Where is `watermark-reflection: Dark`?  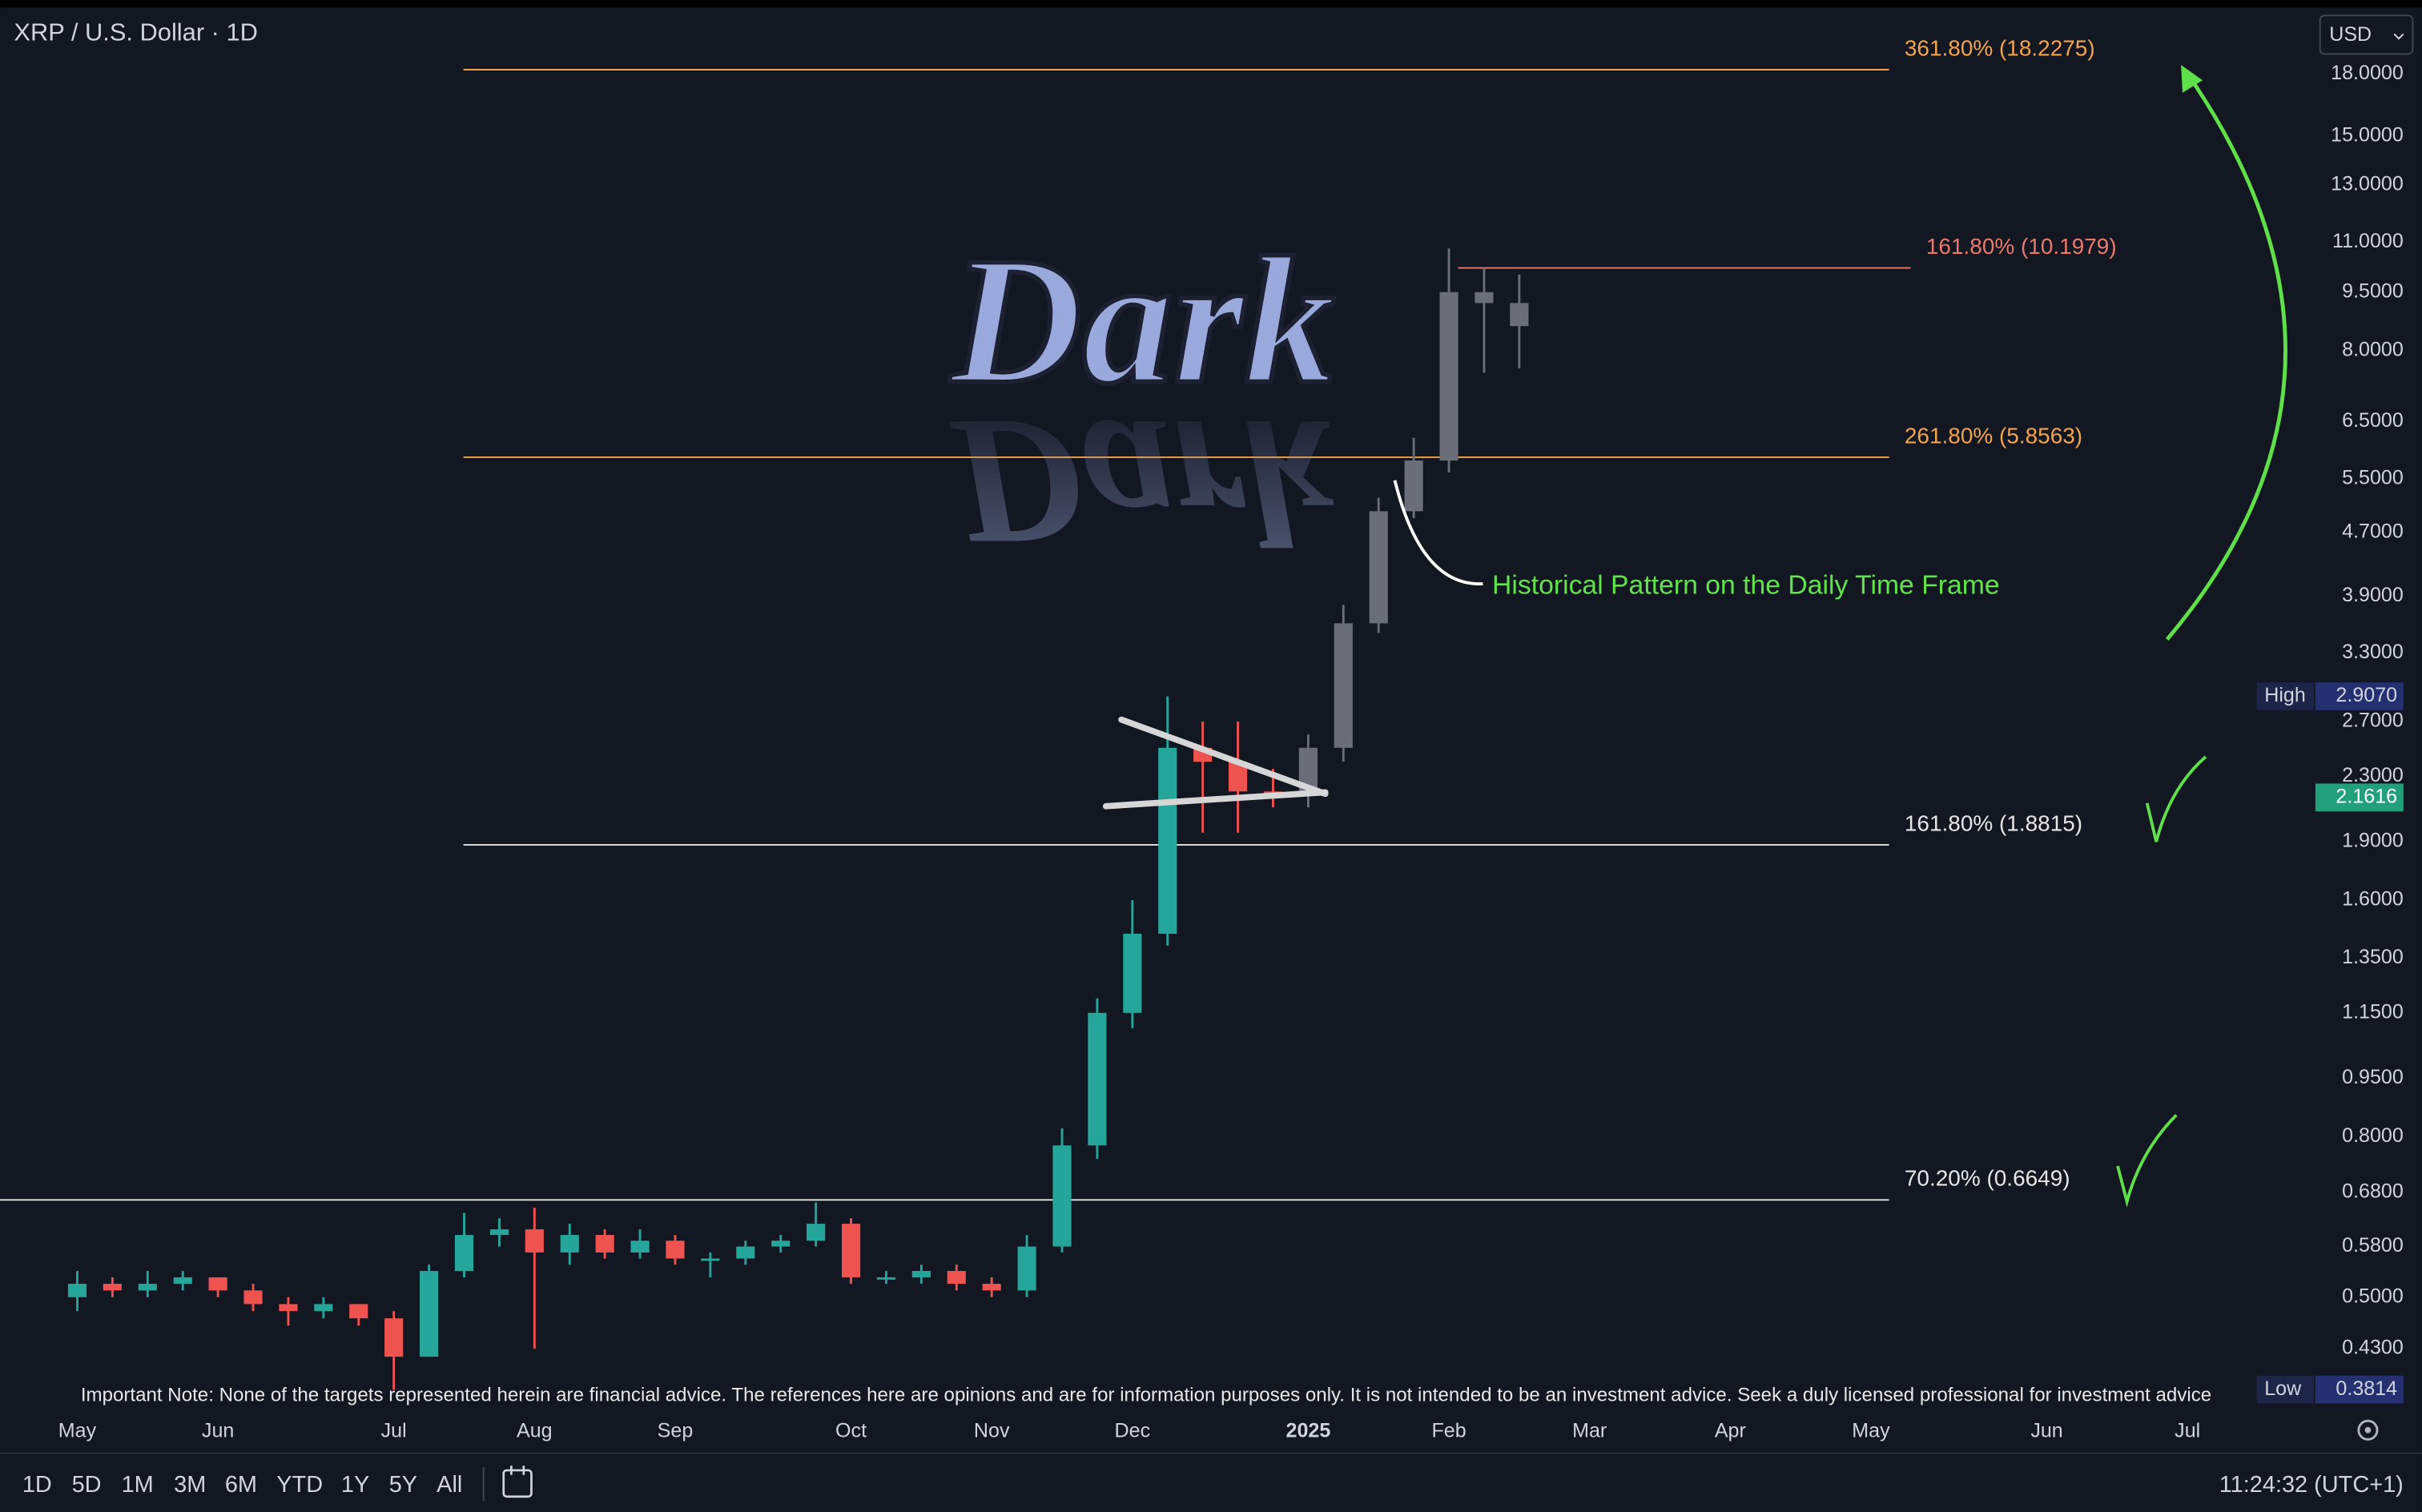
watermark-reflection: Dark is located at coordinates (1142, 482).